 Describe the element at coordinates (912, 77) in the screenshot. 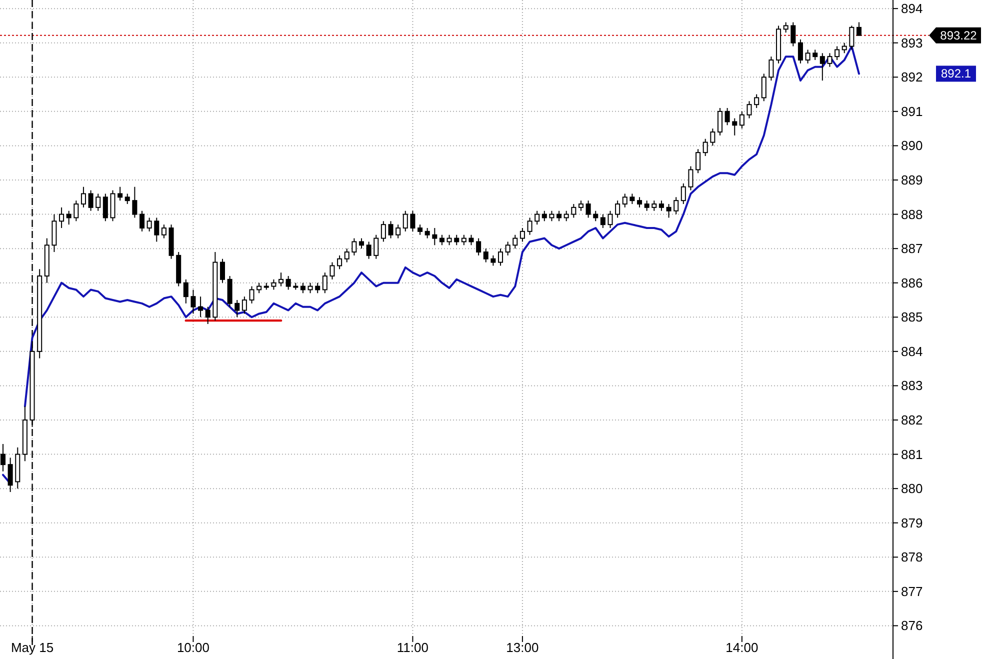

I see `y-tick-label: 892` at that location.